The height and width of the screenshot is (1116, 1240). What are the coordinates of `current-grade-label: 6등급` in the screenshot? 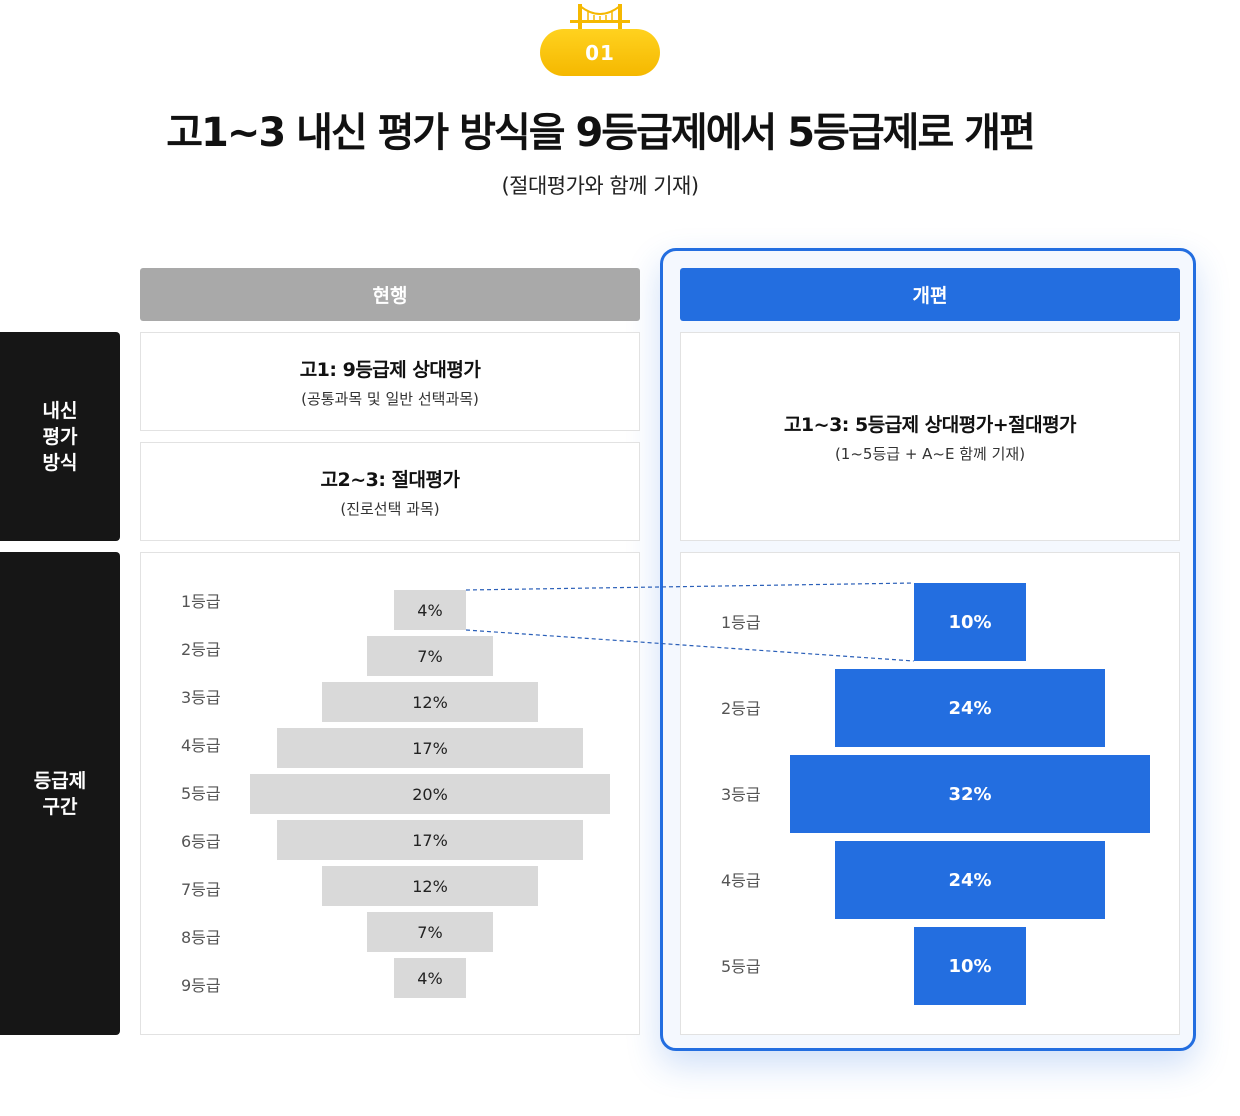 It's located at (201, 841).